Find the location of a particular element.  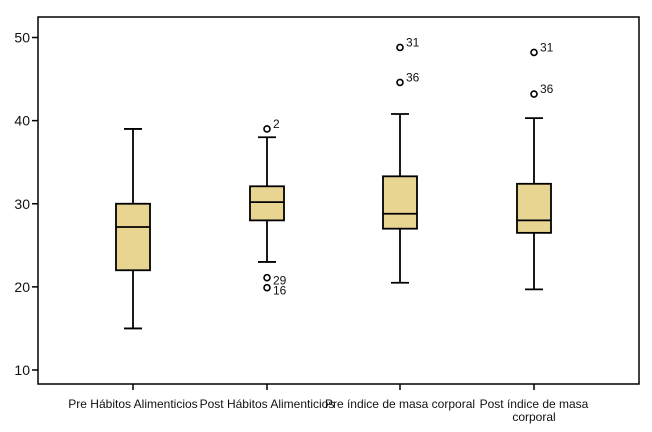

outlier-label: 29 is located at coordinates (280, 281).